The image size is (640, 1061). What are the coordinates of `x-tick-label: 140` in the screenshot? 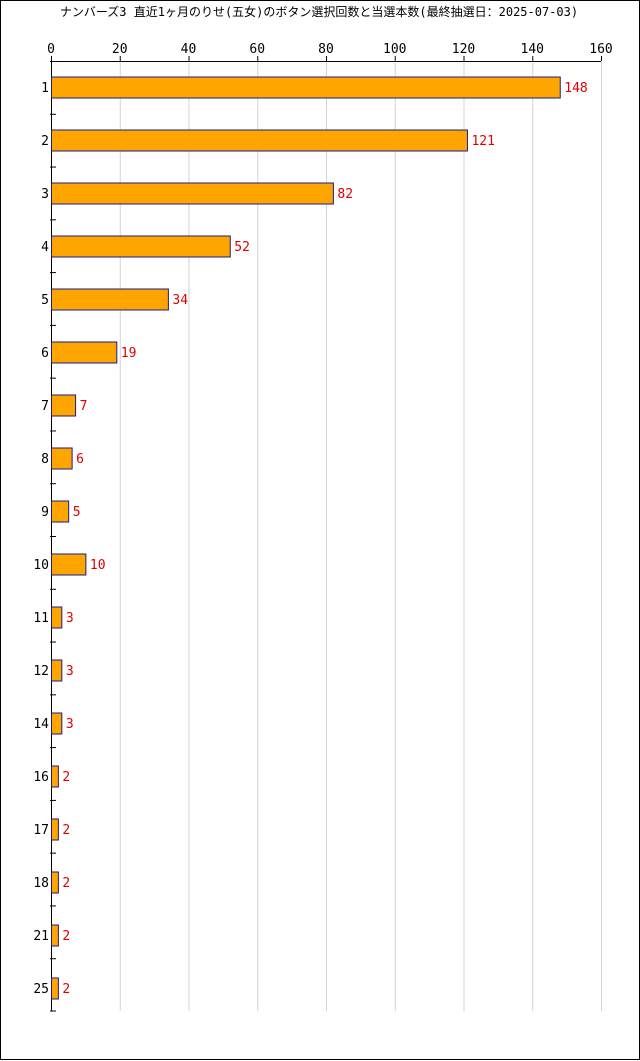 It's located at (532, 49).